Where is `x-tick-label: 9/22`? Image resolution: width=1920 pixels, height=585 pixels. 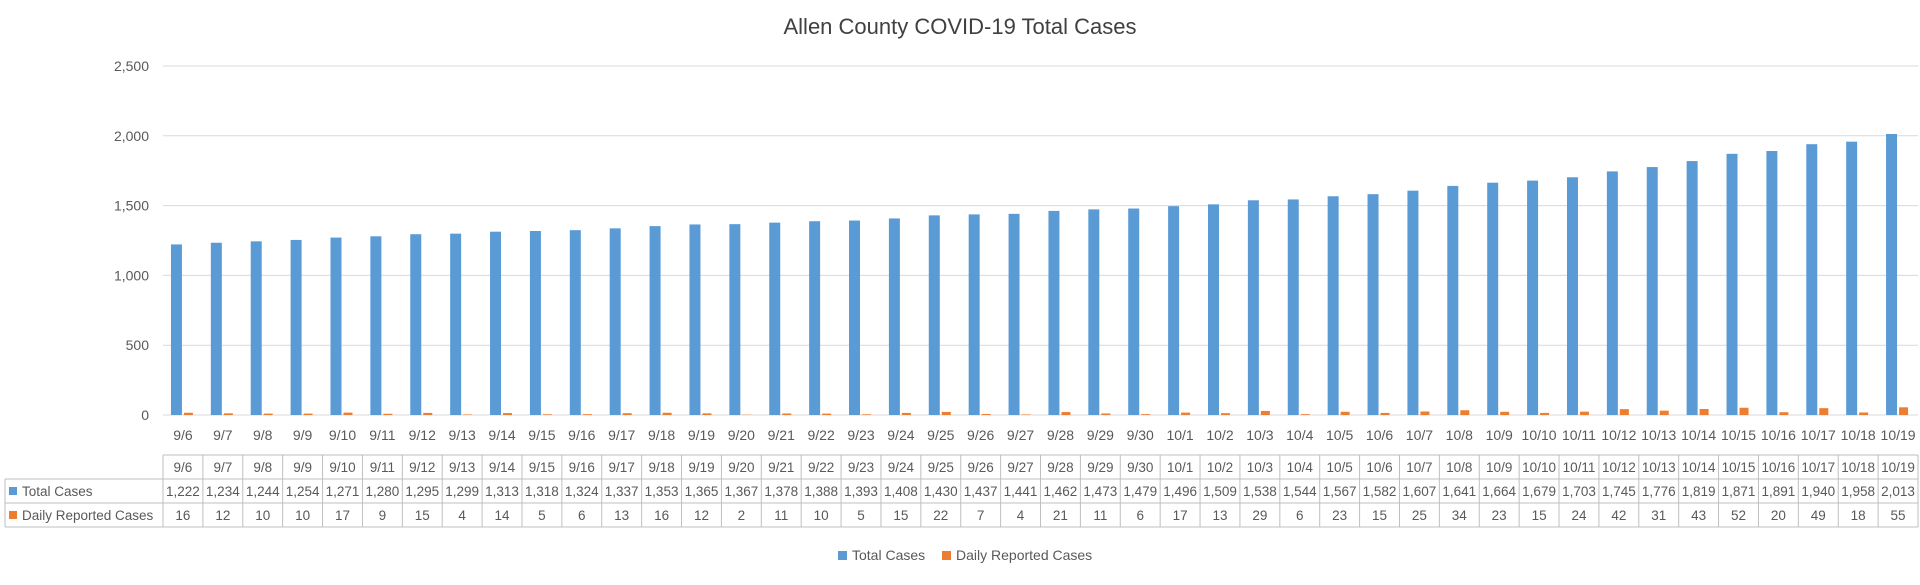
x-tick-label: 9/22 is located at coordinates (821, 435).